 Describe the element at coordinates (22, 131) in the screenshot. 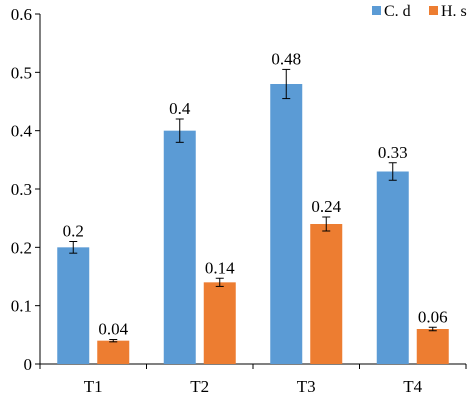

I see `y-tick-label: 0.4` at that location.